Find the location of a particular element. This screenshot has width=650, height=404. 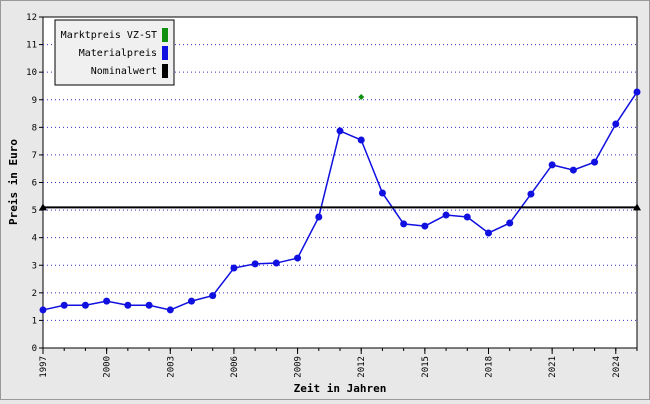

x-tick-label: 2012 is located at coordinates (362, 367).